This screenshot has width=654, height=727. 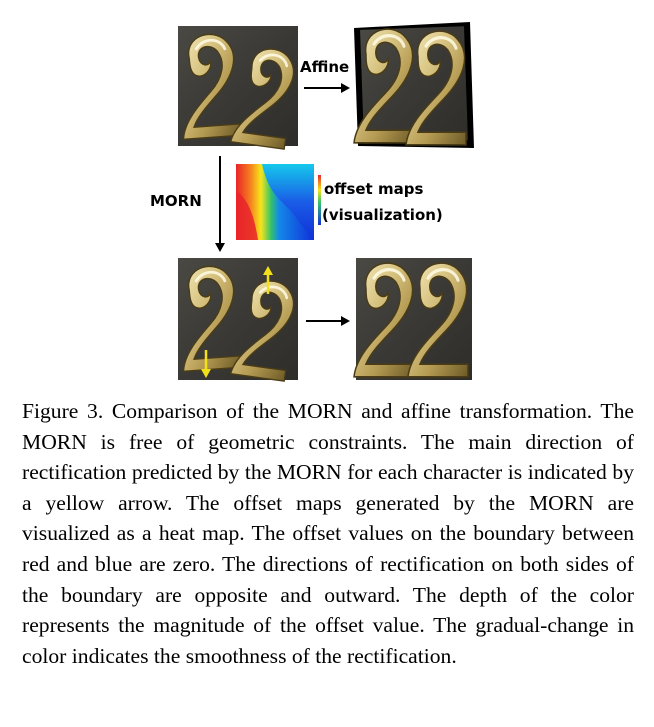 I want to click on morn-result-image, so click(x=412, y=319).